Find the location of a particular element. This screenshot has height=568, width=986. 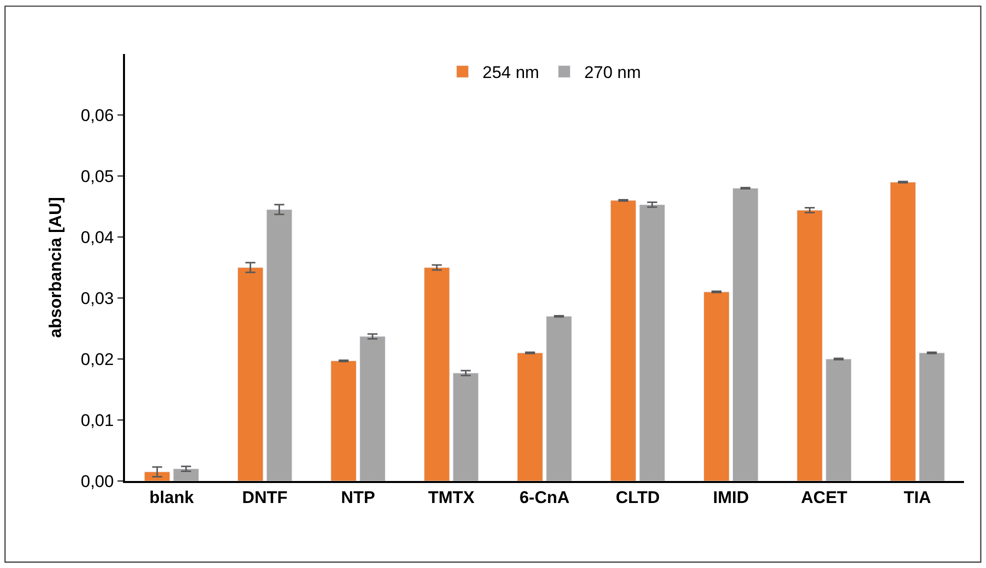

x-tick-label: TIA is located at coordinates (918, 498).